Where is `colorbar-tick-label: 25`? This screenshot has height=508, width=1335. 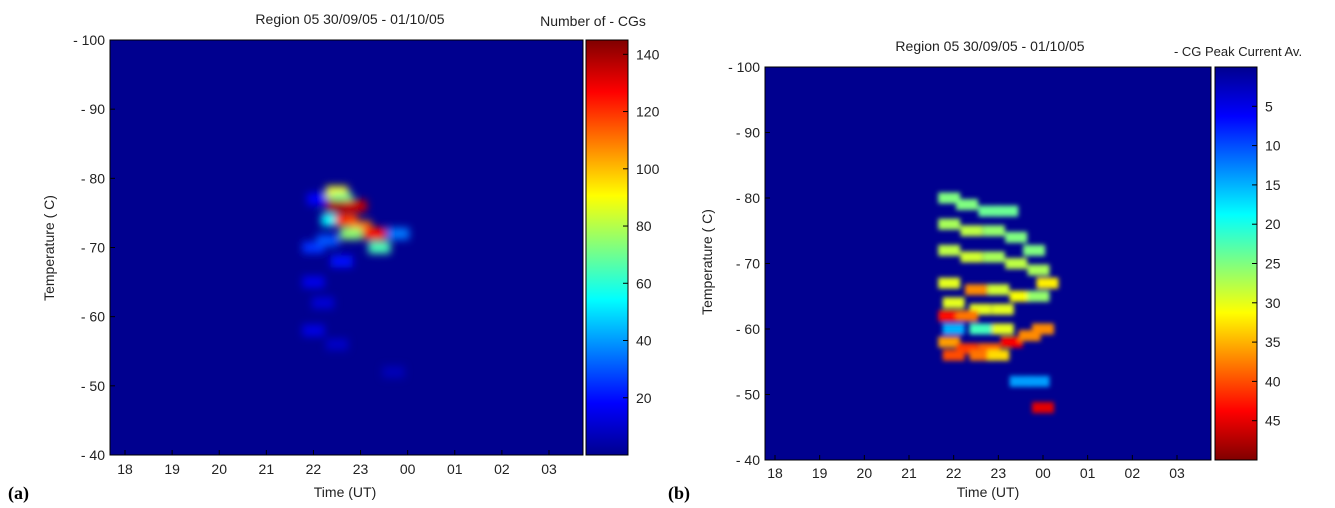
colorbar-tick-label: 25 is located at coordinates (1273, 264).